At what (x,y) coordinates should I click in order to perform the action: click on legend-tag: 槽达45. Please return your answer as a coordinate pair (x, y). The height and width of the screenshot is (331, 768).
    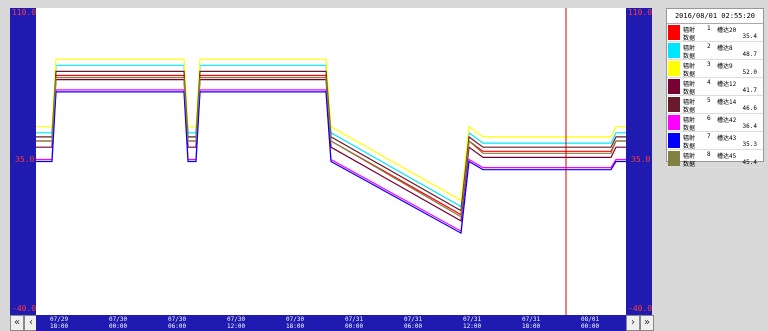
    Looking at the image, I should click on (727, 156).